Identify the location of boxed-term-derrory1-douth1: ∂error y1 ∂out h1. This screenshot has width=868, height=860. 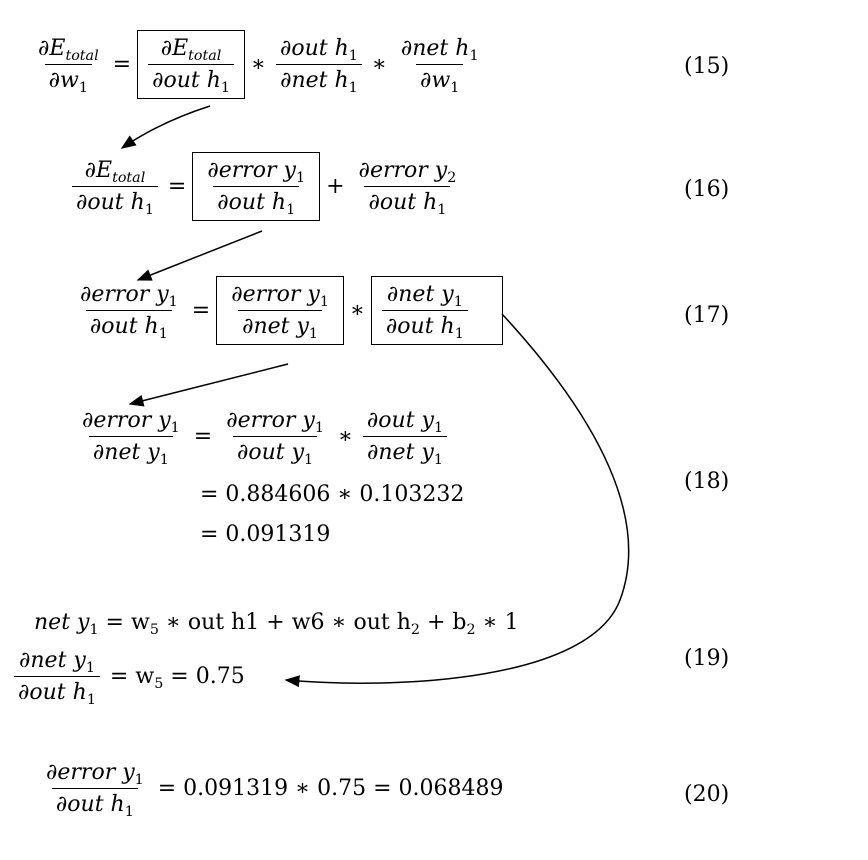
(256, 186).